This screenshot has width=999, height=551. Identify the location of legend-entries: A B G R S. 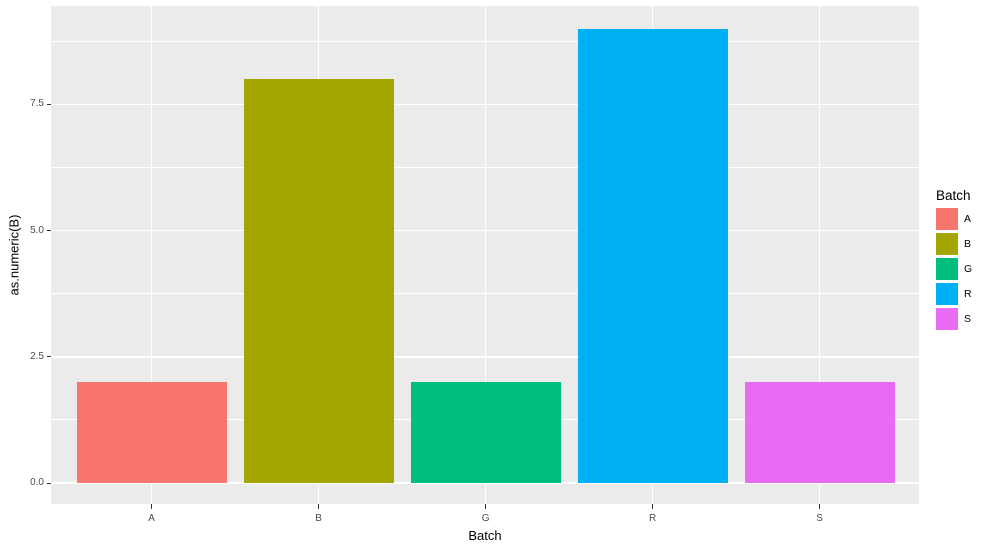
(954, 269).